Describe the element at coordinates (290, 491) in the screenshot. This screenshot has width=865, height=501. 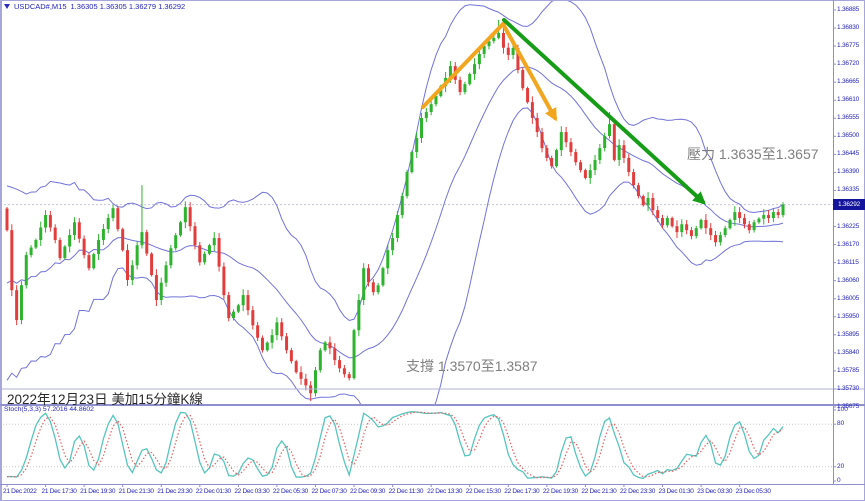
I see `time-tick-label: 22 Dec 05:30` at that location.